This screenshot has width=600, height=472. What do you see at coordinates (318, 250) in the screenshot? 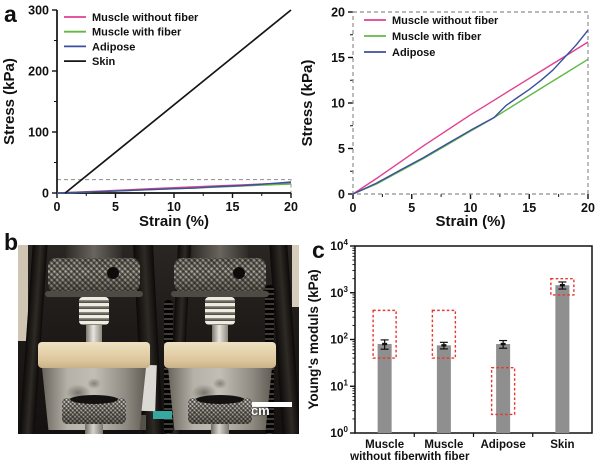
I see `panel-label-c: c` at bounding box center [318, 250].